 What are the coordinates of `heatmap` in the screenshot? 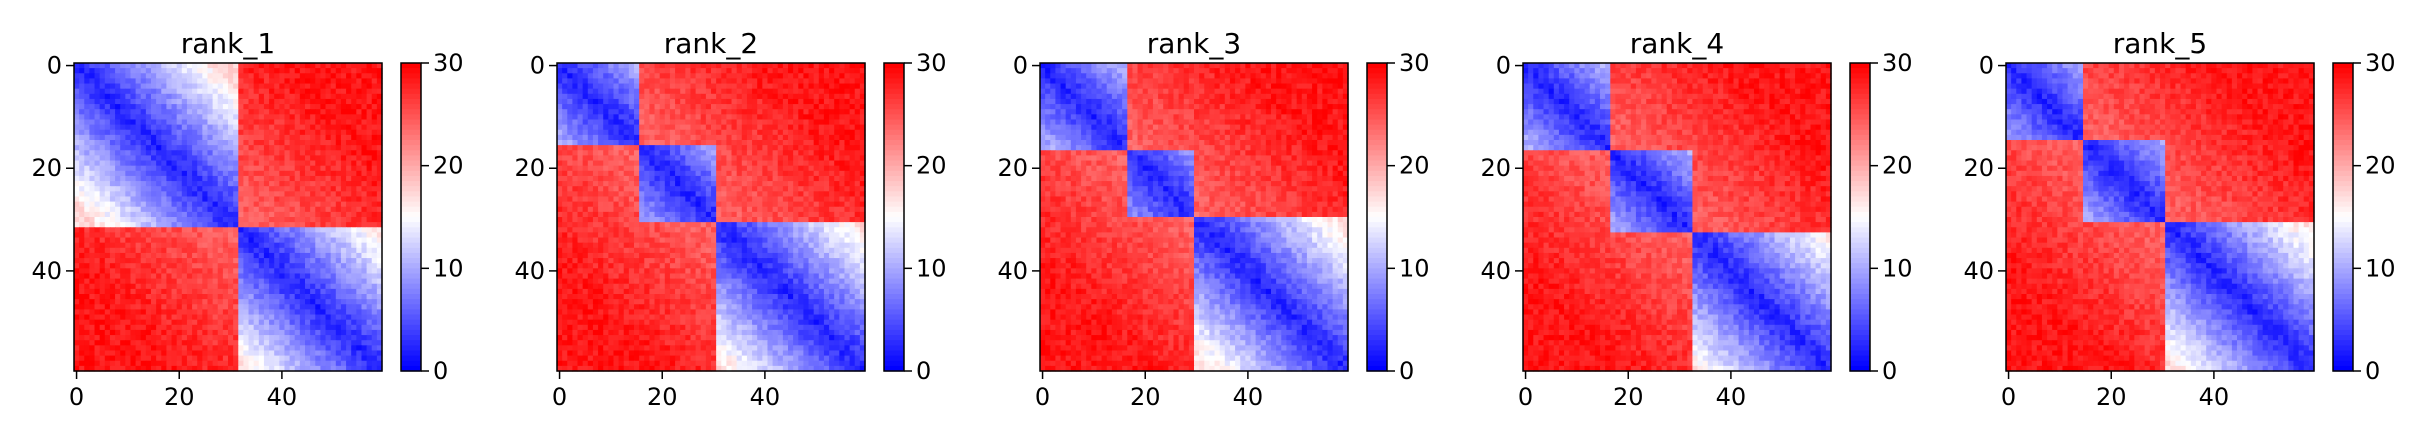 It's located at (228, 217).